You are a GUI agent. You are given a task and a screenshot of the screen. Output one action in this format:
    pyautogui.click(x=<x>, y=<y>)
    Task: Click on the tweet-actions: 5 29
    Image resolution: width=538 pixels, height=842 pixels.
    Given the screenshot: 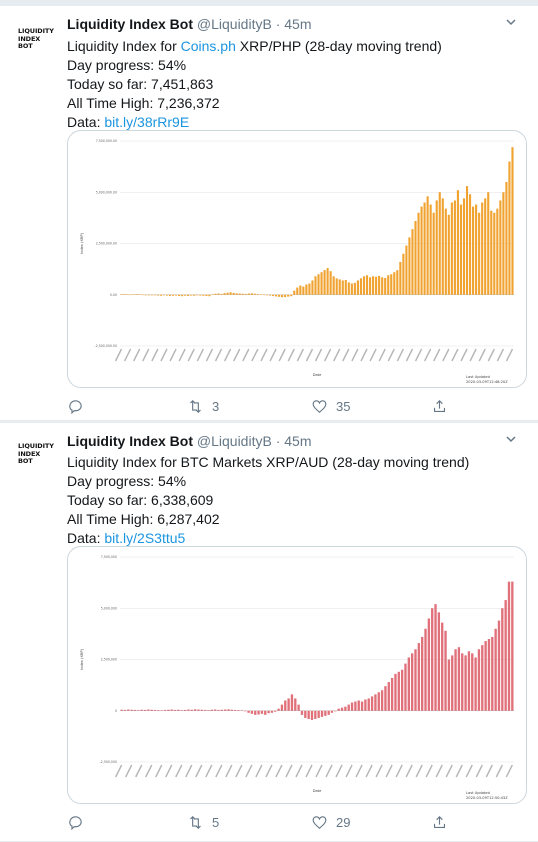 What is the action you would take?
    pyautogui.click(x=287, y=824)
    